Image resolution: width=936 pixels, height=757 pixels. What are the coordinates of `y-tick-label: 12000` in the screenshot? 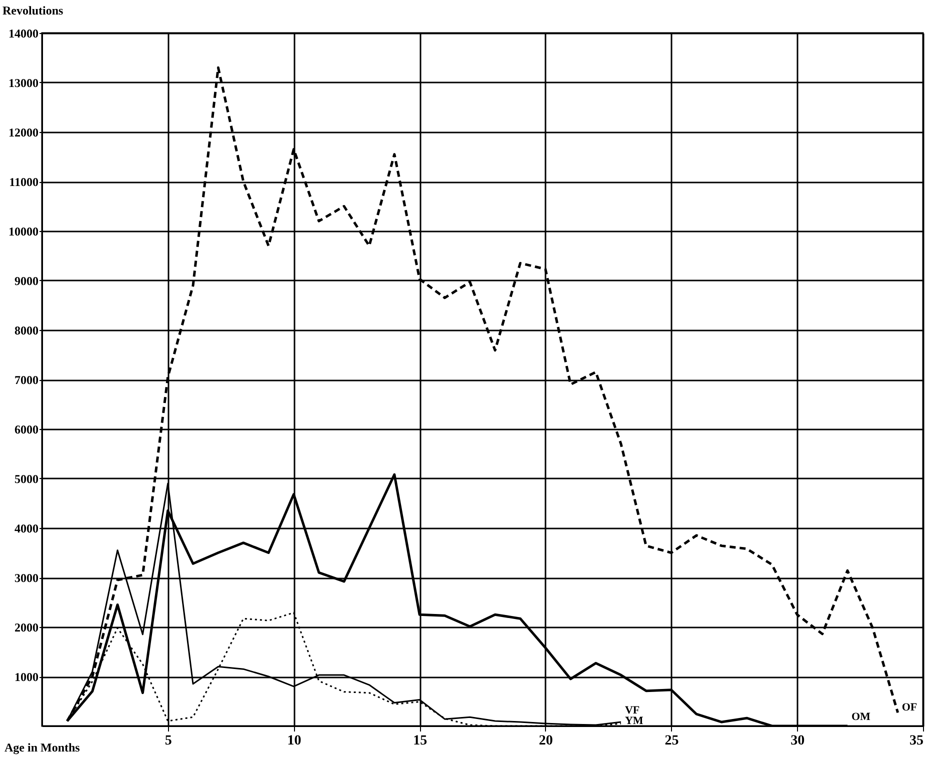 It's located at (23, 133).